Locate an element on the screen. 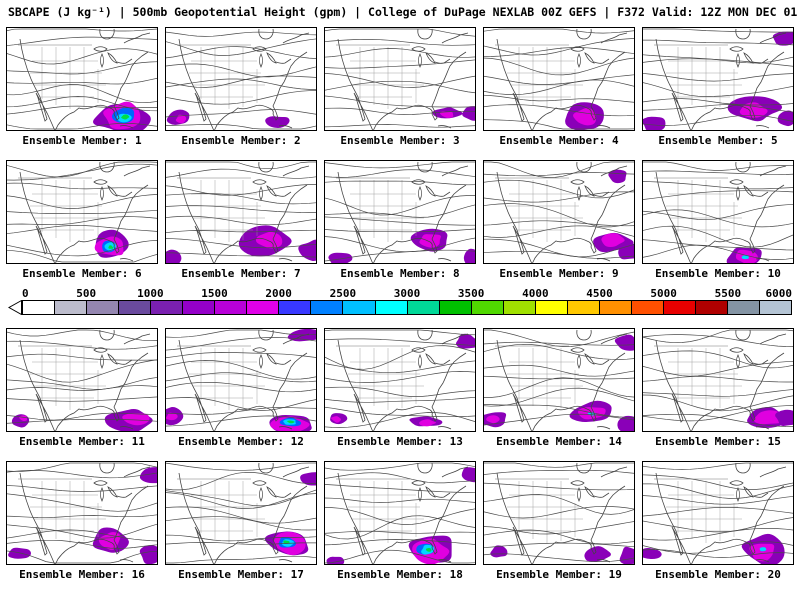 This screenshot has height=600, width=800. ensemble-panel: Ensemble Member: 7 is located at coordinates (243, 220).